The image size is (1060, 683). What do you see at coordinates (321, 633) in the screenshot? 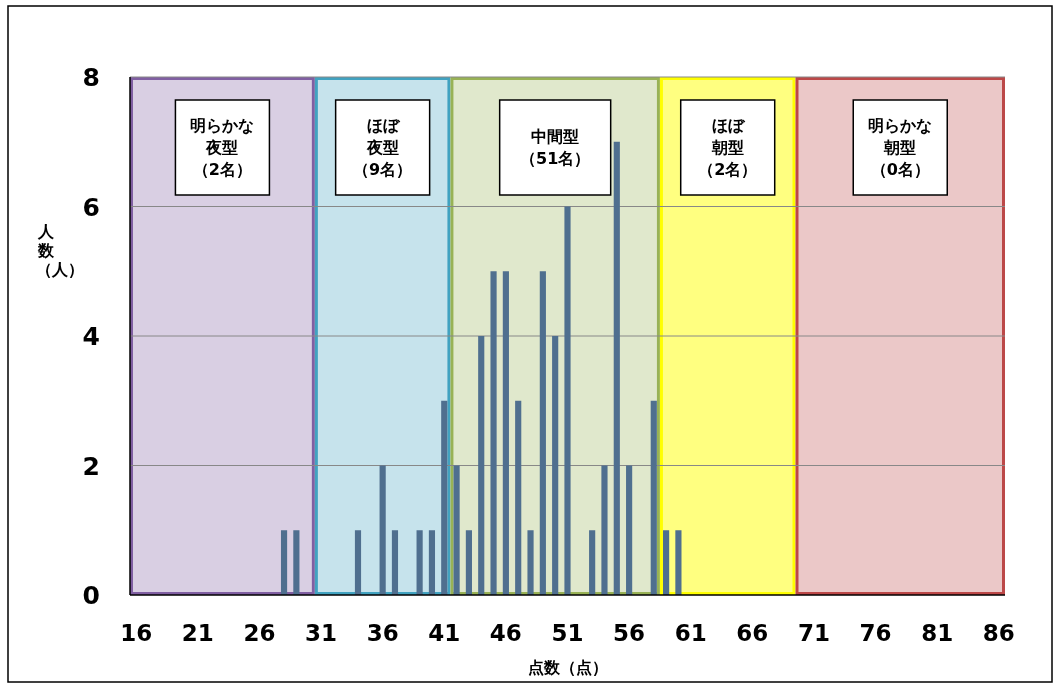
I see `x-tick-label: 31` at bounding box center [321, 633].